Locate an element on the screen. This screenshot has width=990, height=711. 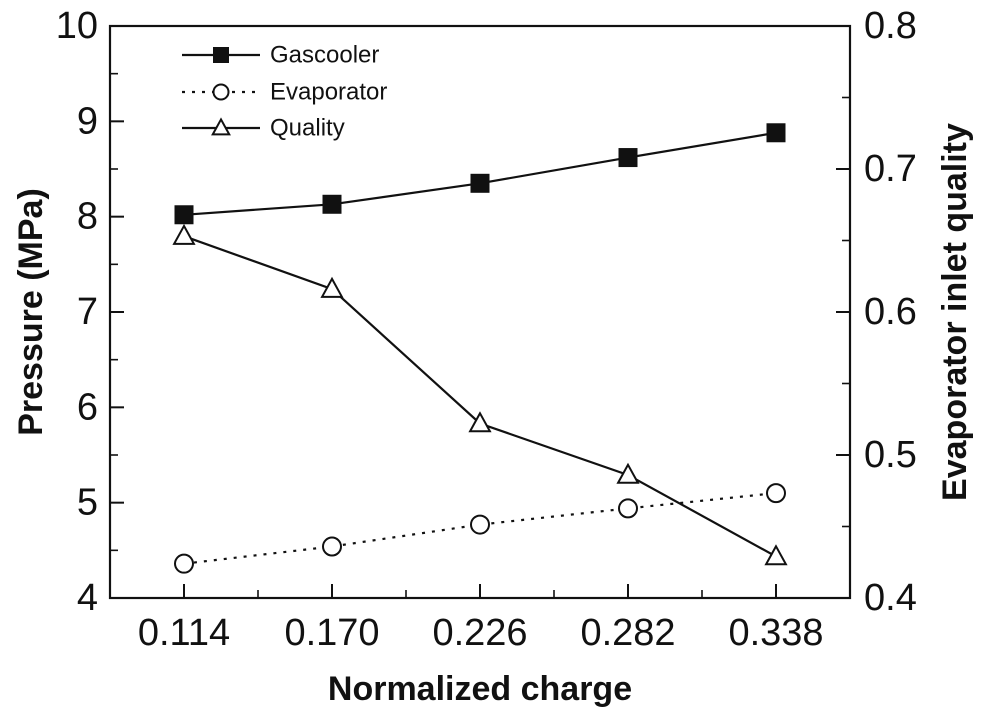
y2-tick-label: 0.4 is located at coordinates (890, 598).